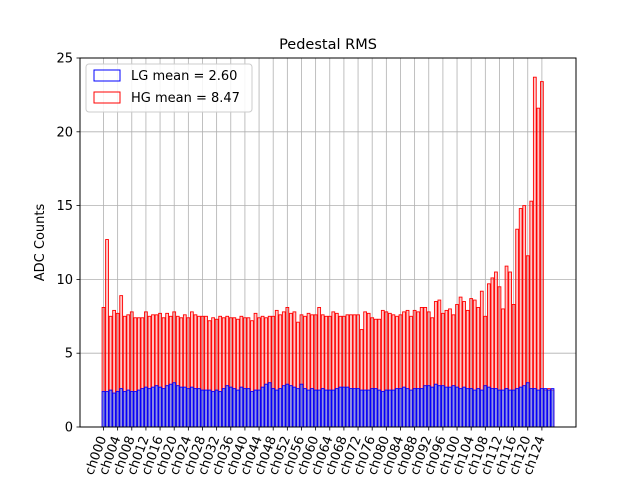 The image size is (640, 480). What do you see at coordinates (64, 132) in the screenshot?
I see `y-tick-label: 20` at bounding box center [64, 132].